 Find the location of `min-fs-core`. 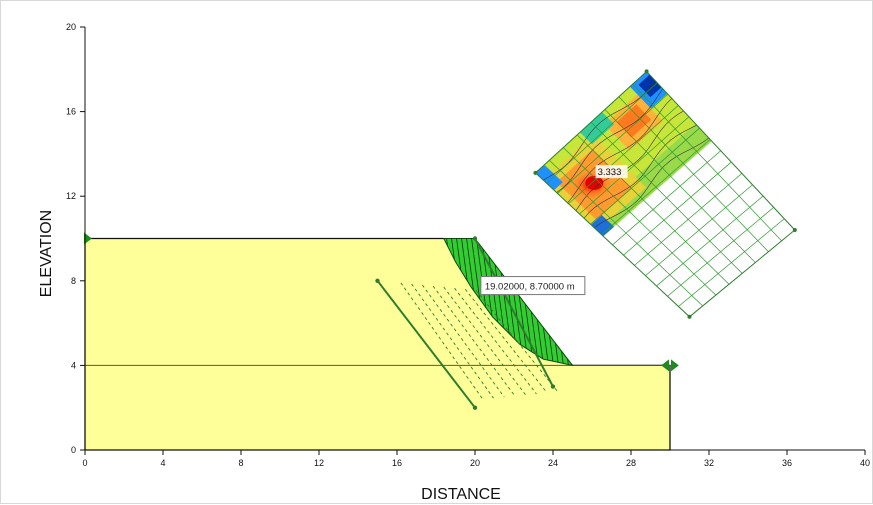

min-fs-core is located at coordinates (594, 182).